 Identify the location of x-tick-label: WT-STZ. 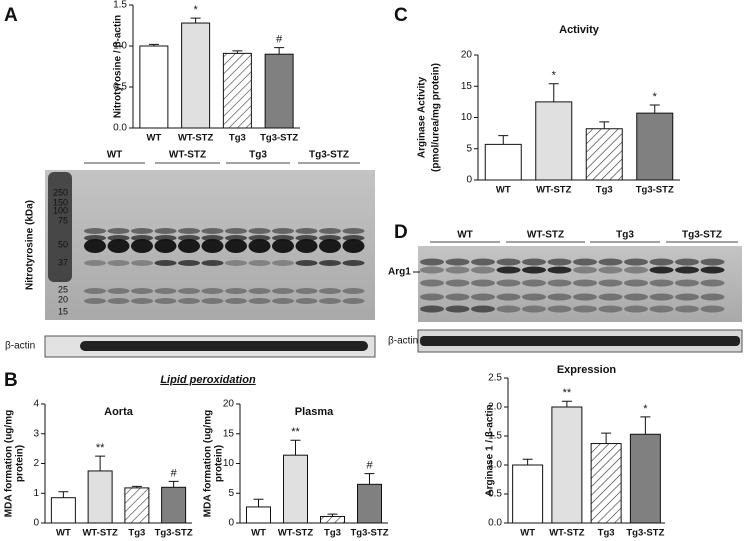
(296, 533).